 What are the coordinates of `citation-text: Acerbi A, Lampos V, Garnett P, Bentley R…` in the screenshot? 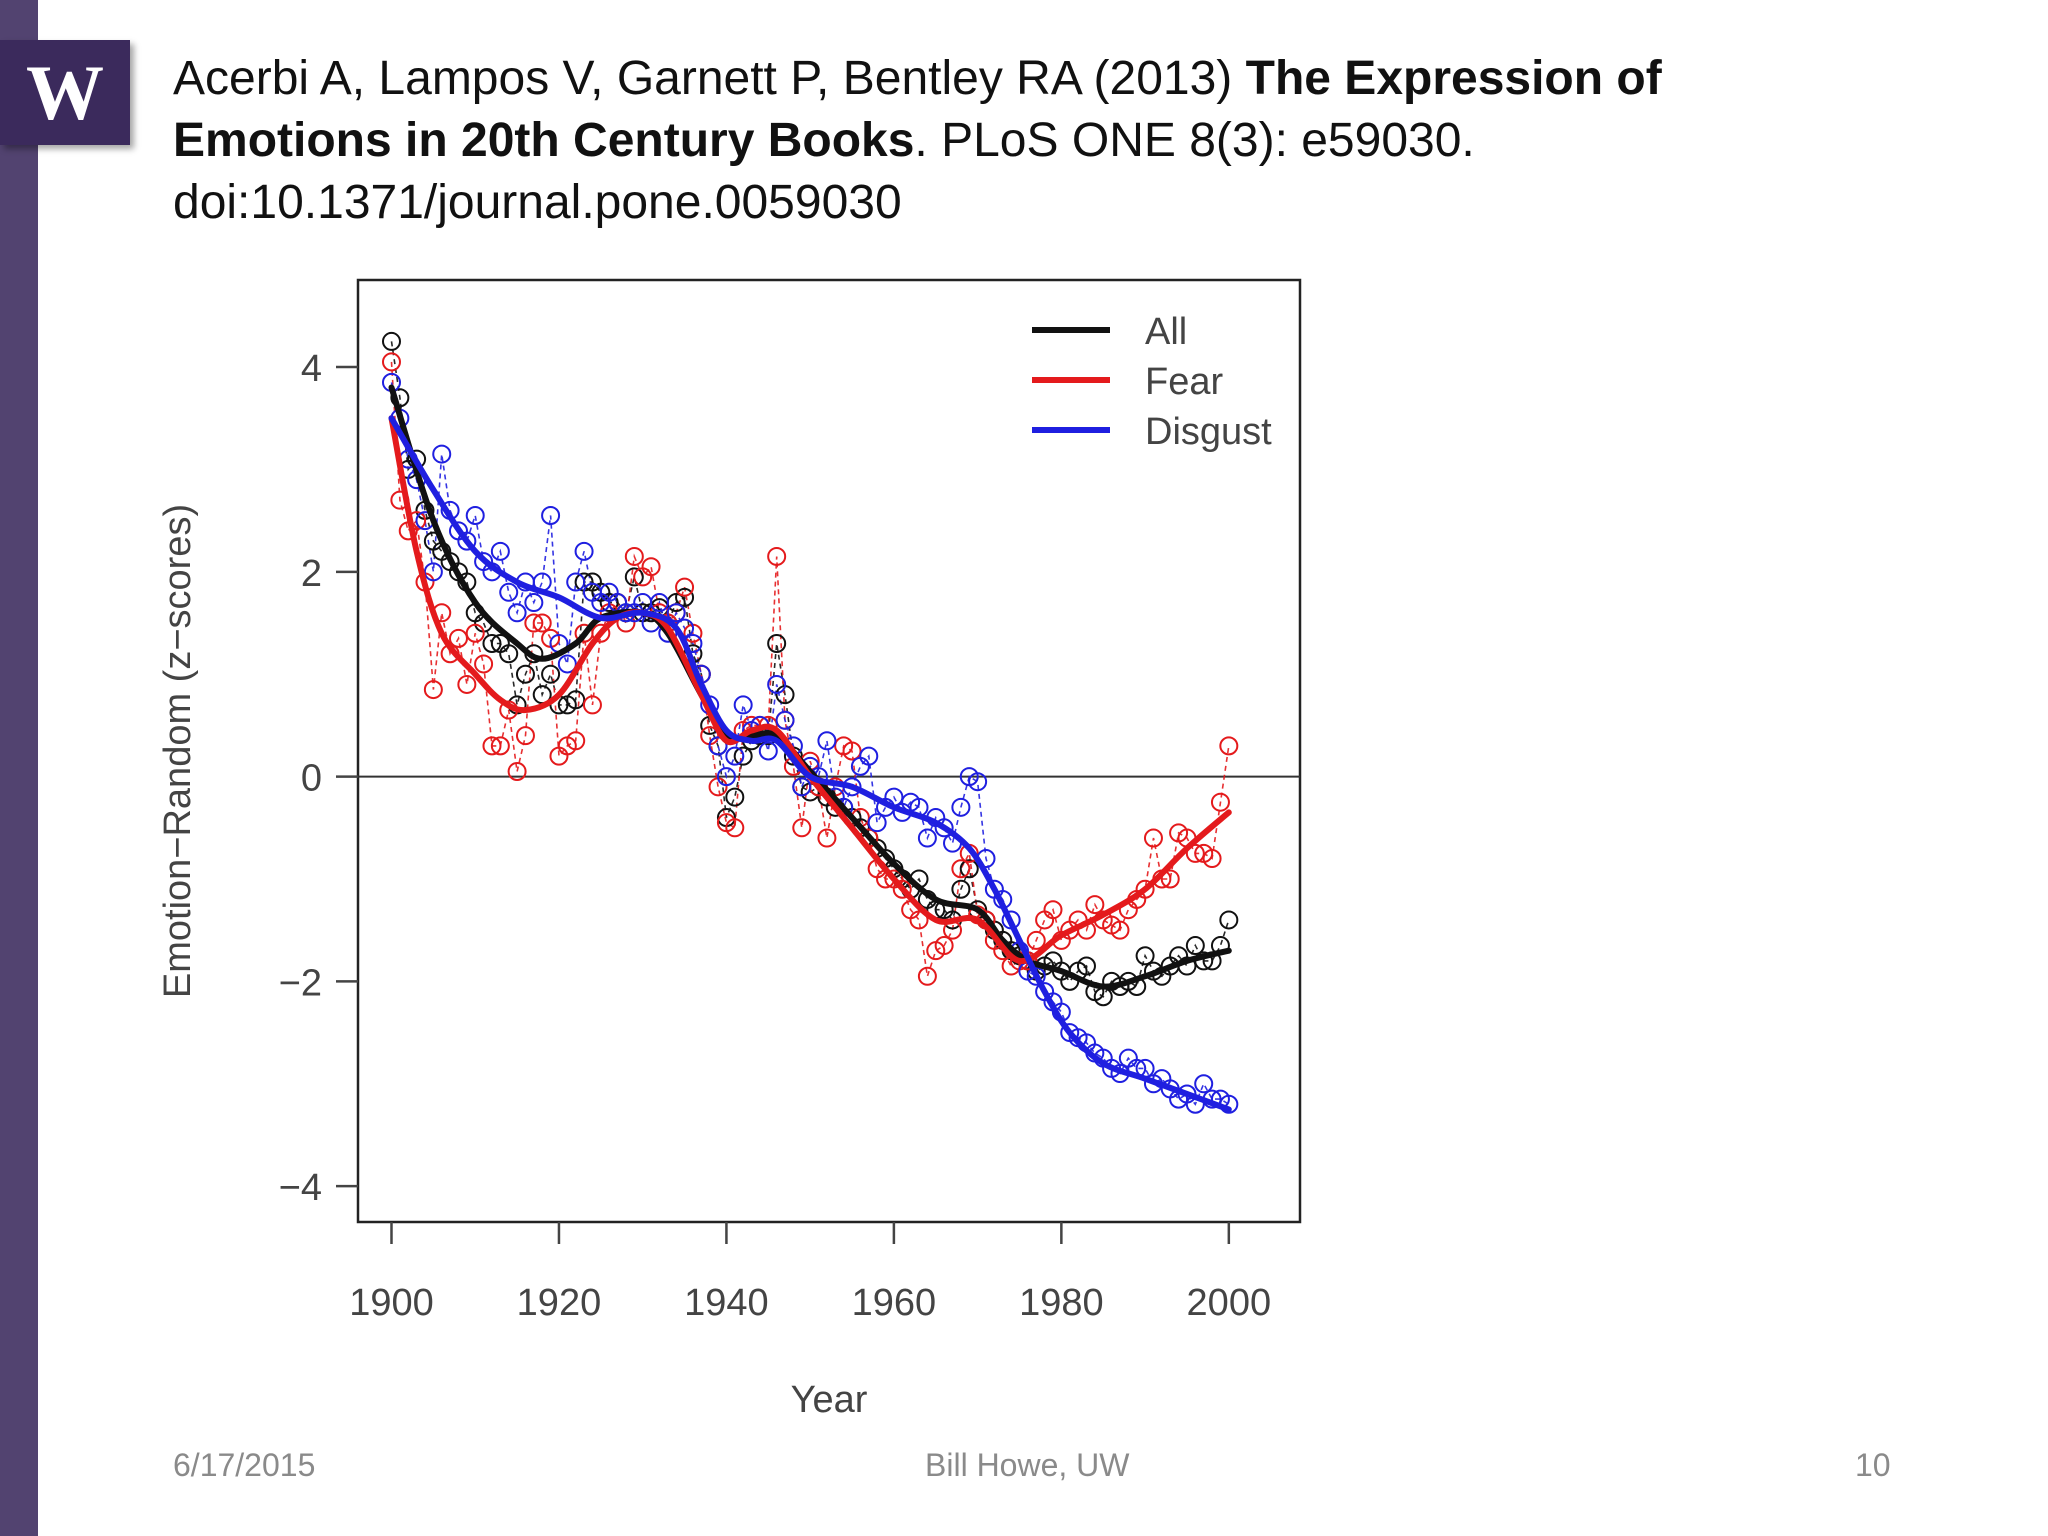 It's located at (993, 141).